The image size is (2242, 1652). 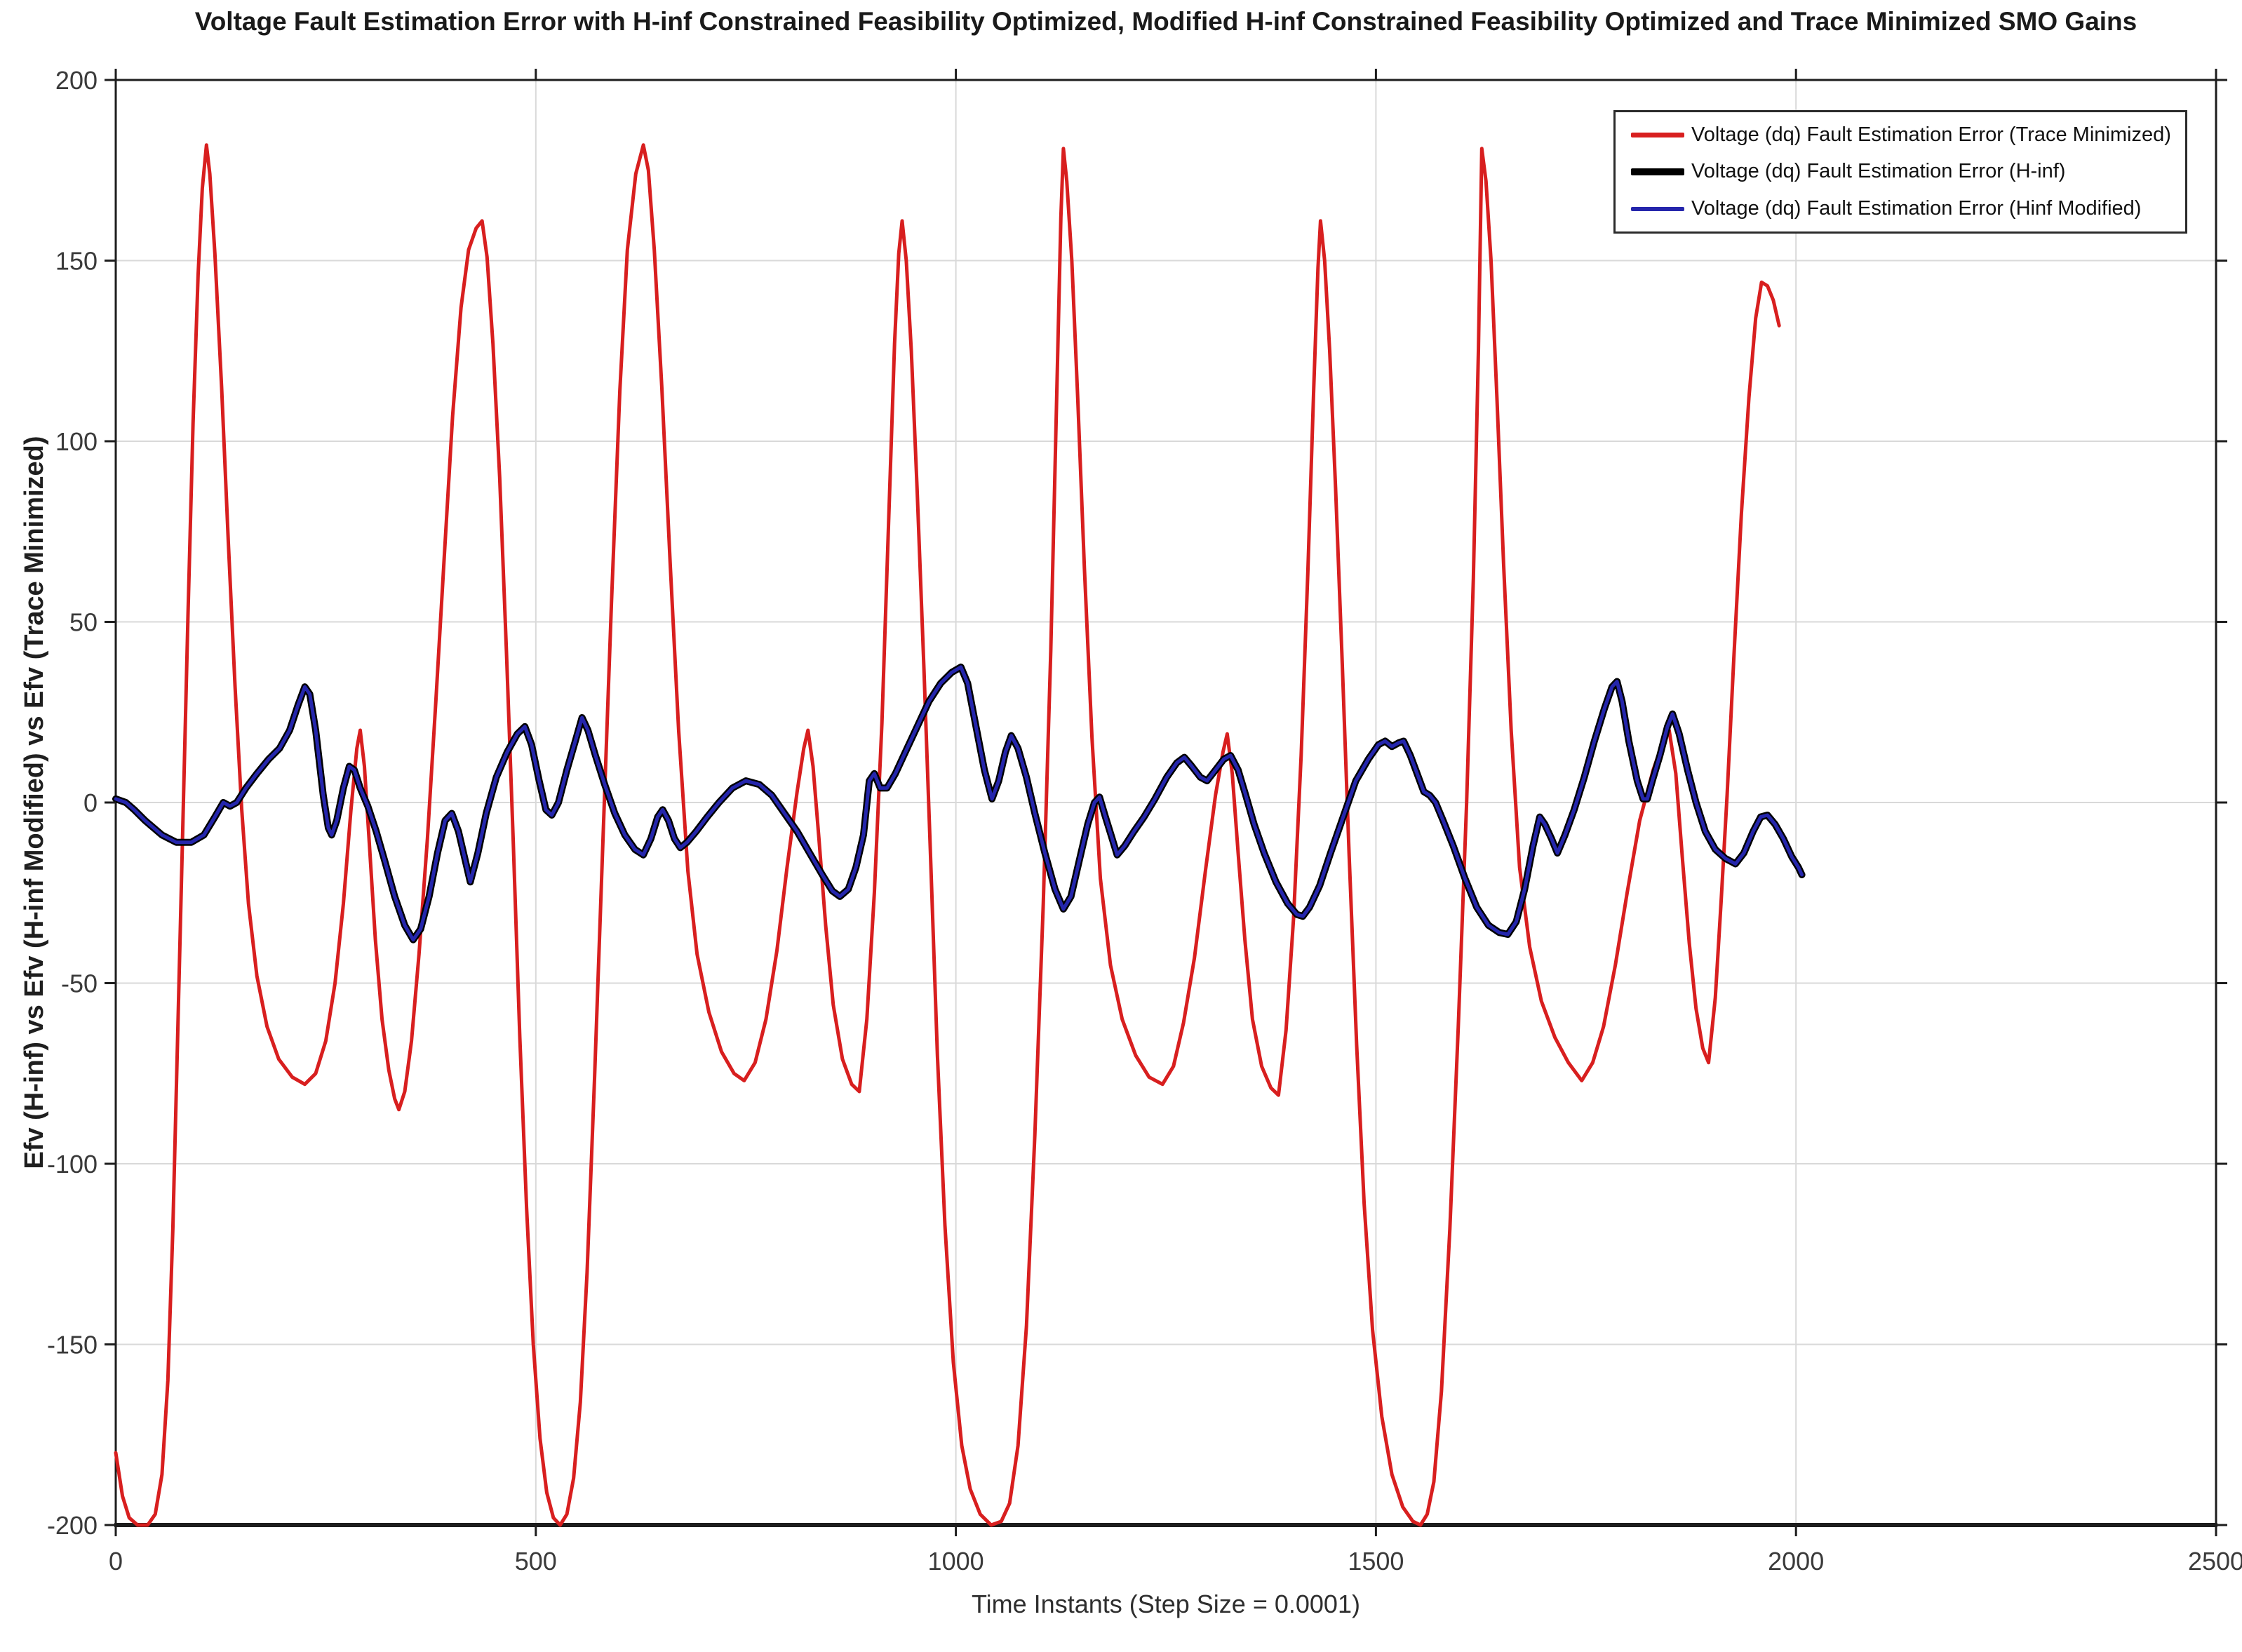 I want to click on y-tick-label: 200, so click(x=76, y=80).